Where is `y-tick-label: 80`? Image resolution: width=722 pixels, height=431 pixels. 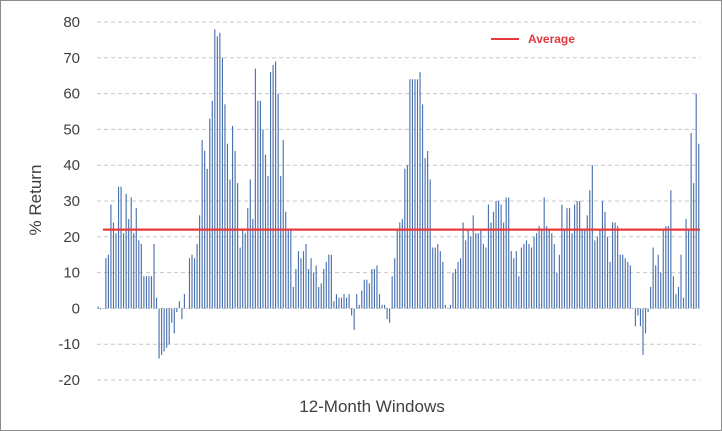 y-tick-label: 80 is located at coordinates (71, 22).